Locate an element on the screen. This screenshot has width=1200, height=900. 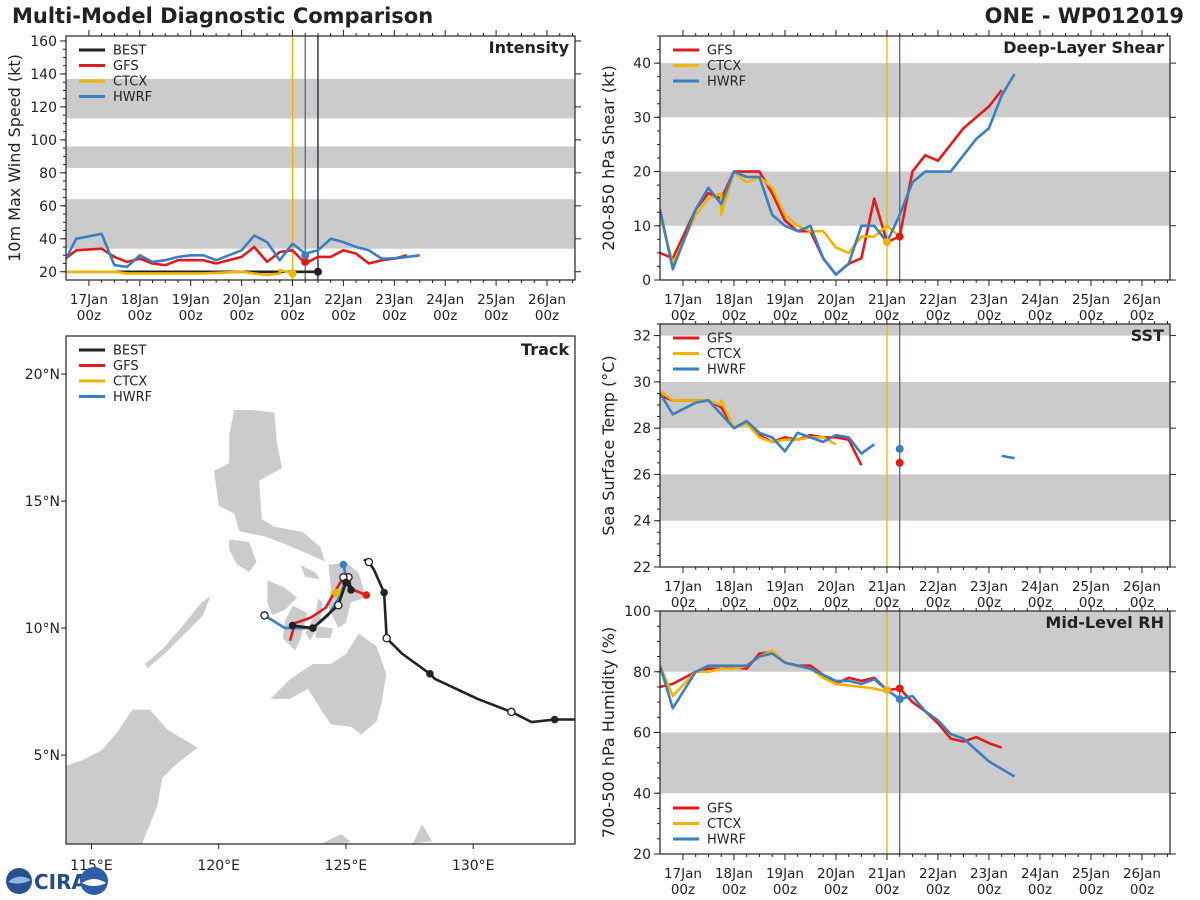
globe-swirl is located at coordinates (19, 880).